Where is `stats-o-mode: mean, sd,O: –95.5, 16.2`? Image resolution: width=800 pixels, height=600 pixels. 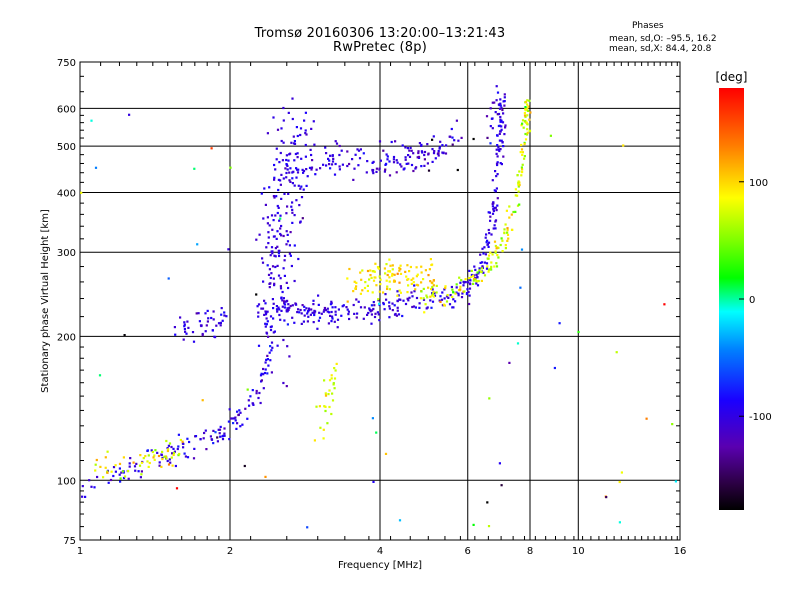 stats-o-mode: mean, sd,O: –95.5, 16.2 is located at coordinates (663, 39).